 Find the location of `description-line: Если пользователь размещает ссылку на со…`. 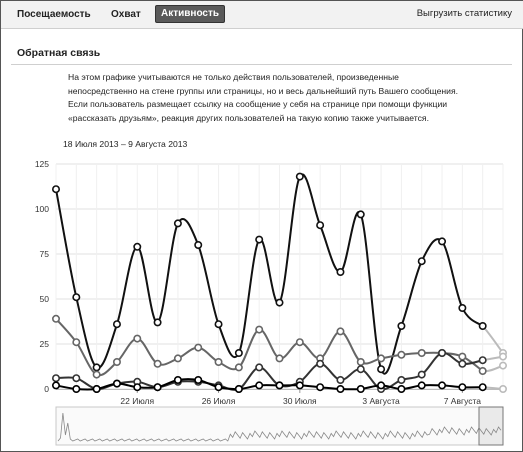

description-line: Если пользователь размещает ссылку на со… is located at coordinates (258, 104).